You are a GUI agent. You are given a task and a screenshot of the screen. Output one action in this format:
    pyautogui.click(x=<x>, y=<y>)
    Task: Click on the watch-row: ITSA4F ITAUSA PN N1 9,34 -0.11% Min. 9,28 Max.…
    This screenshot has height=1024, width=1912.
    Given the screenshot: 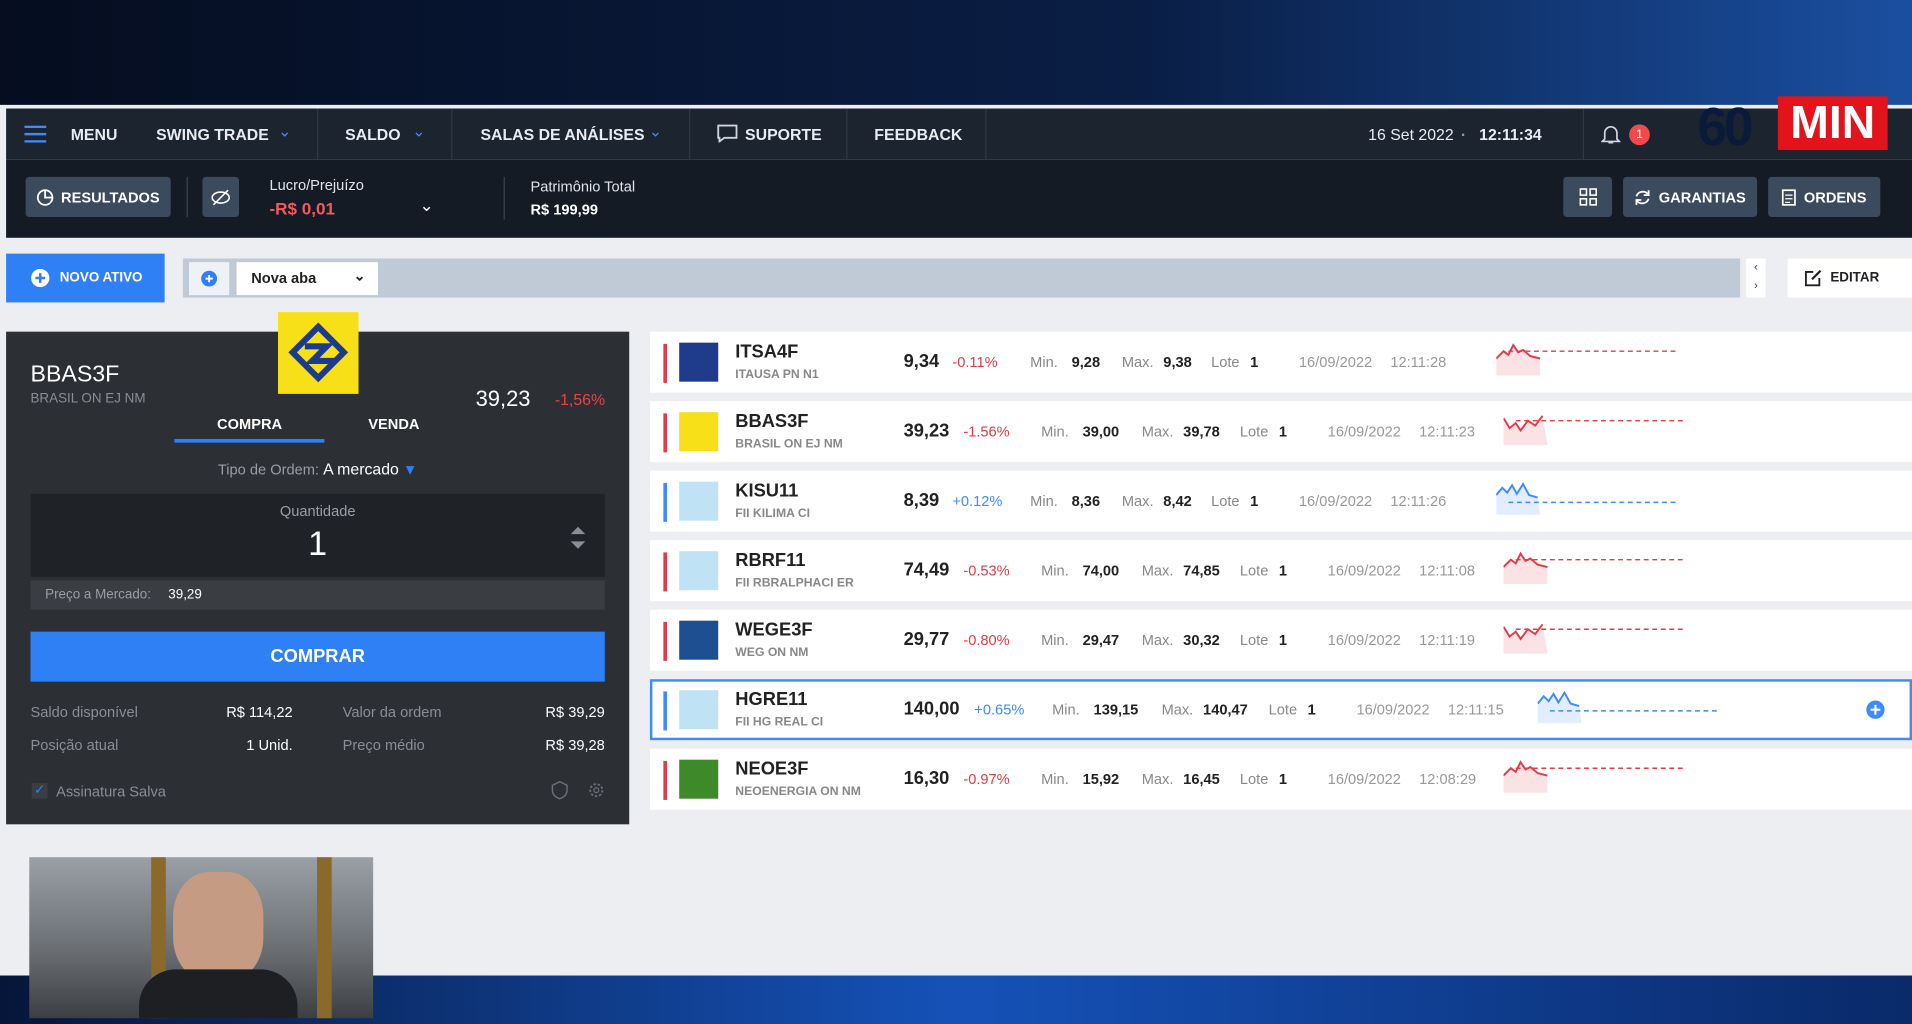 What is the action you would take?
    pyautogui.click(x=1280, y=362)
    